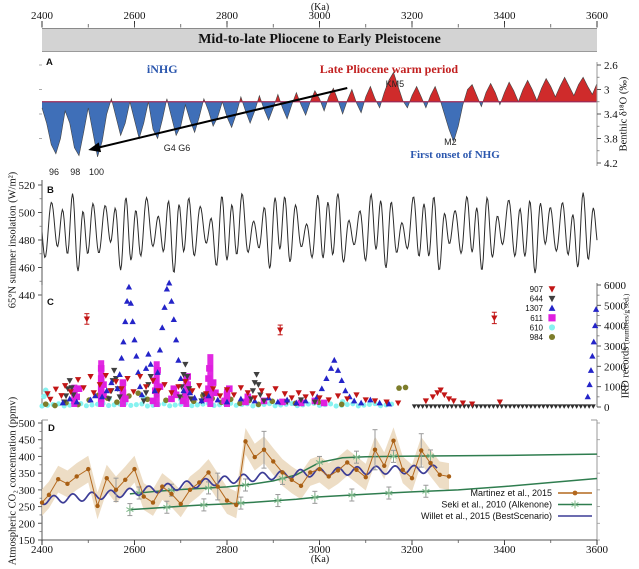 Image resolution: width=639 pixels, height=569 pixels. Describe the element at coordinates (615, 306) in the screenshot. I see `tick-label: 5000` at that location.